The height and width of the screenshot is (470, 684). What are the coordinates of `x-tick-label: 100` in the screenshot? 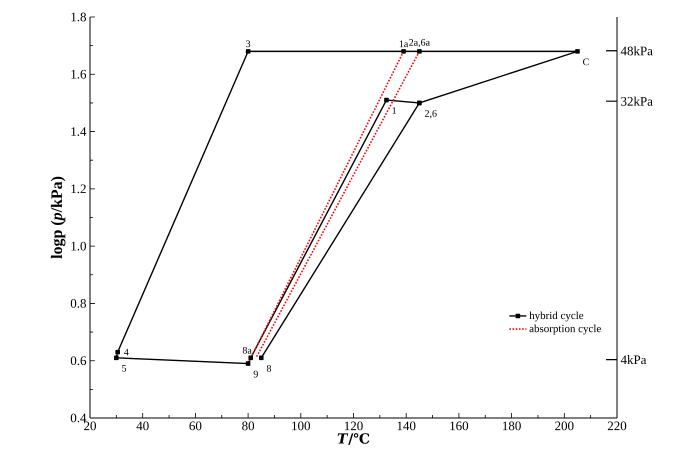 It's located at (301, 426).